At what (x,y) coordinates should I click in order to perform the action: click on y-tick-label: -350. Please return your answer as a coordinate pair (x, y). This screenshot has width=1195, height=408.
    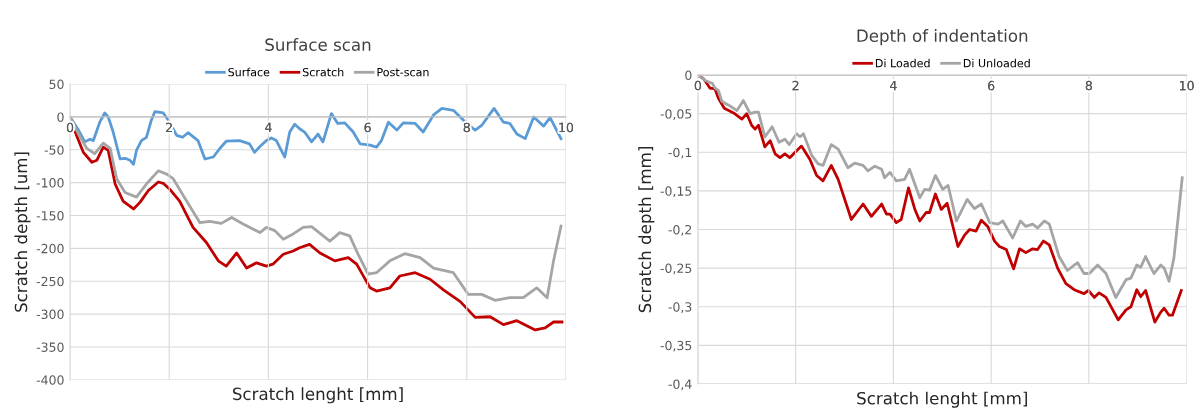
    Looking at the image, I should click on (50, 347).